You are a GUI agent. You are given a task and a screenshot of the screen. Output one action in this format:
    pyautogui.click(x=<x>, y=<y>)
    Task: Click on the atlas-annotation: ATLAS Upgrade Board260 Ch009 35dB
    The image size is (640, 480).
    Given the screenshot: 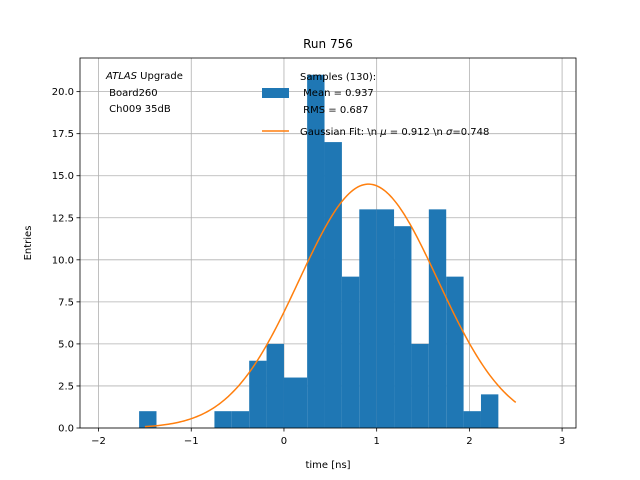 What is the action you would take?
    pyautogui.click(x=144, y=93)
    